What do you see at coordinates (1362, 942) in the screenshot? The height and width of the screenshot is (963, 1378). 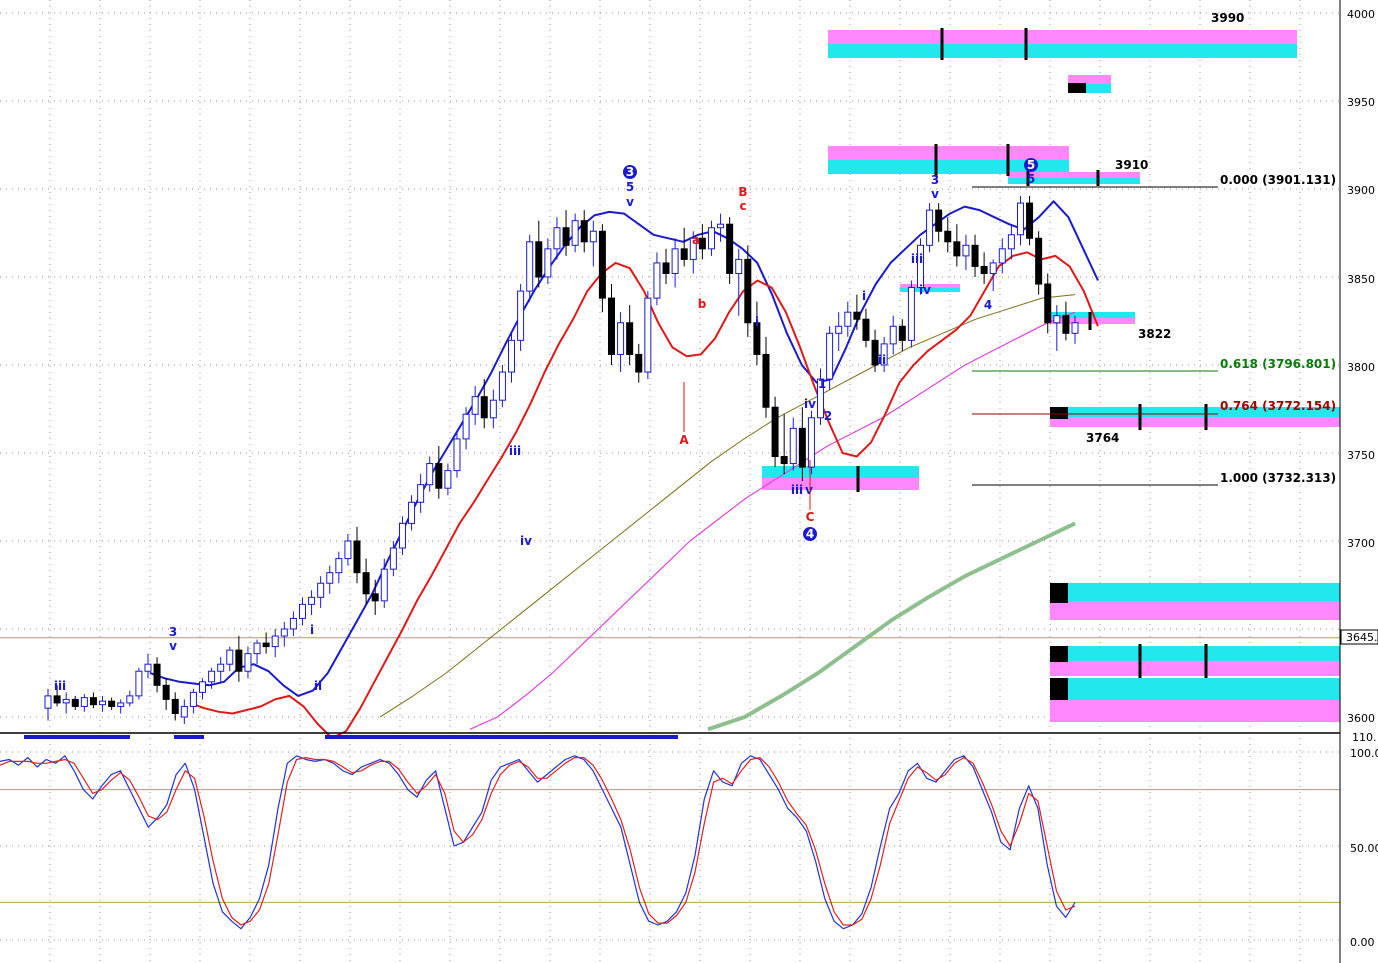 I see `stoch-tick-0: 0.00` at bounding box center [1362, 942].